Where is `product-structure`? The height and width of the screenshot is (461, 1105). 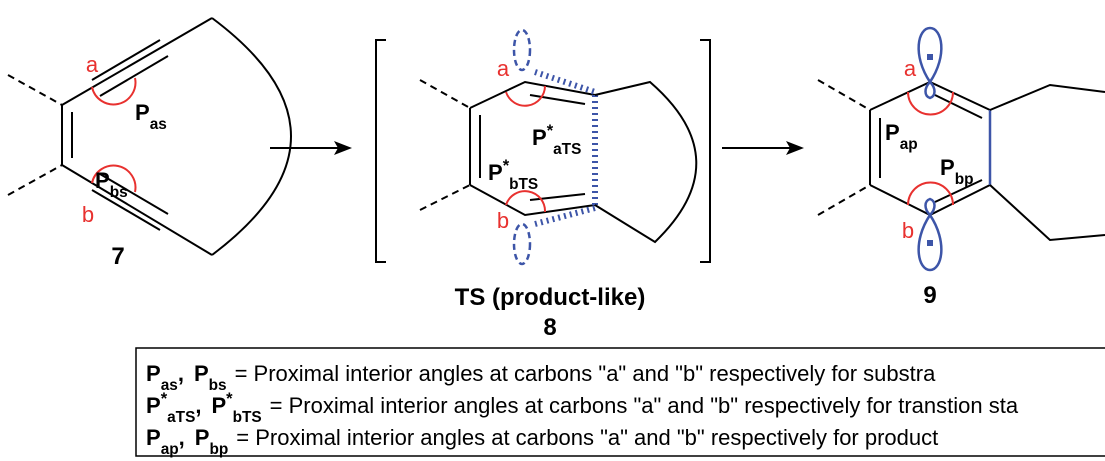 product-structure is located at coordinates (961, 149).